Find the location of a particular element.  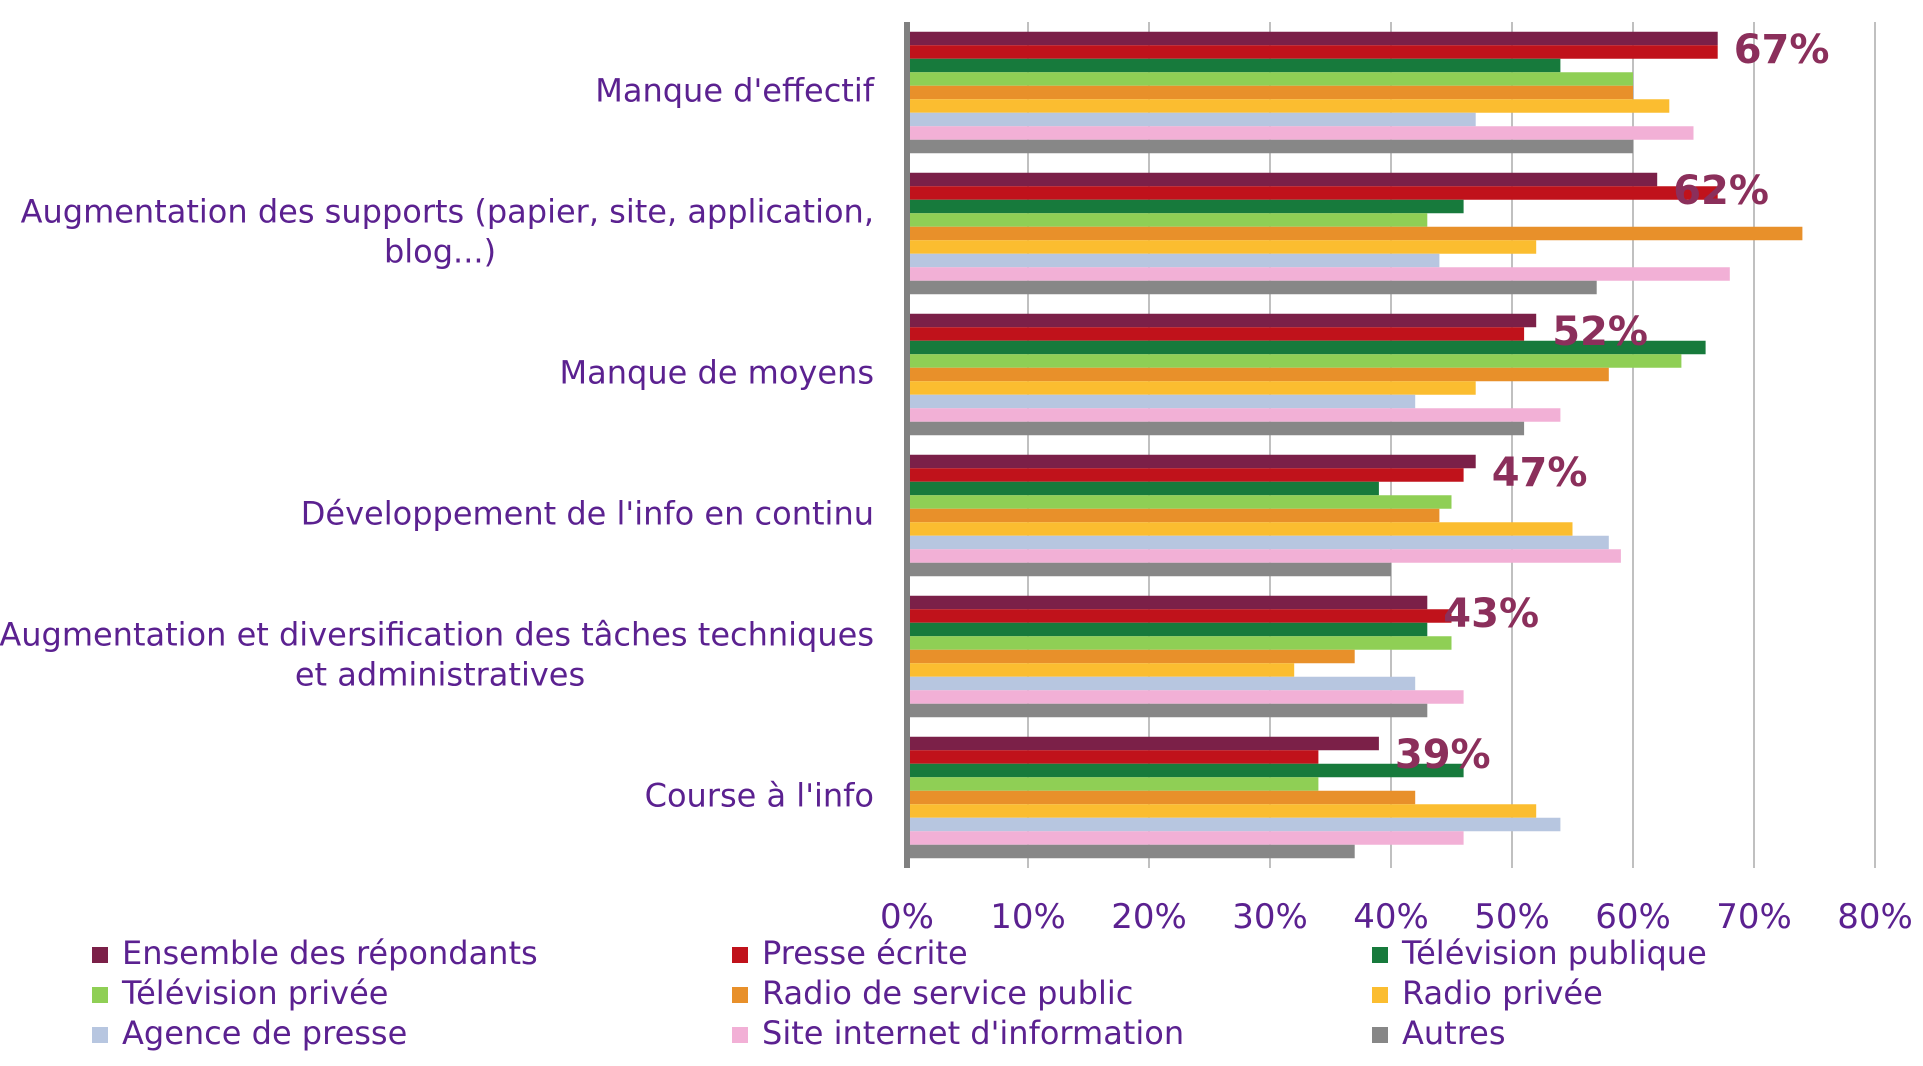

category-label: Développement de l'info en continu is located at coordinates (587, 514).